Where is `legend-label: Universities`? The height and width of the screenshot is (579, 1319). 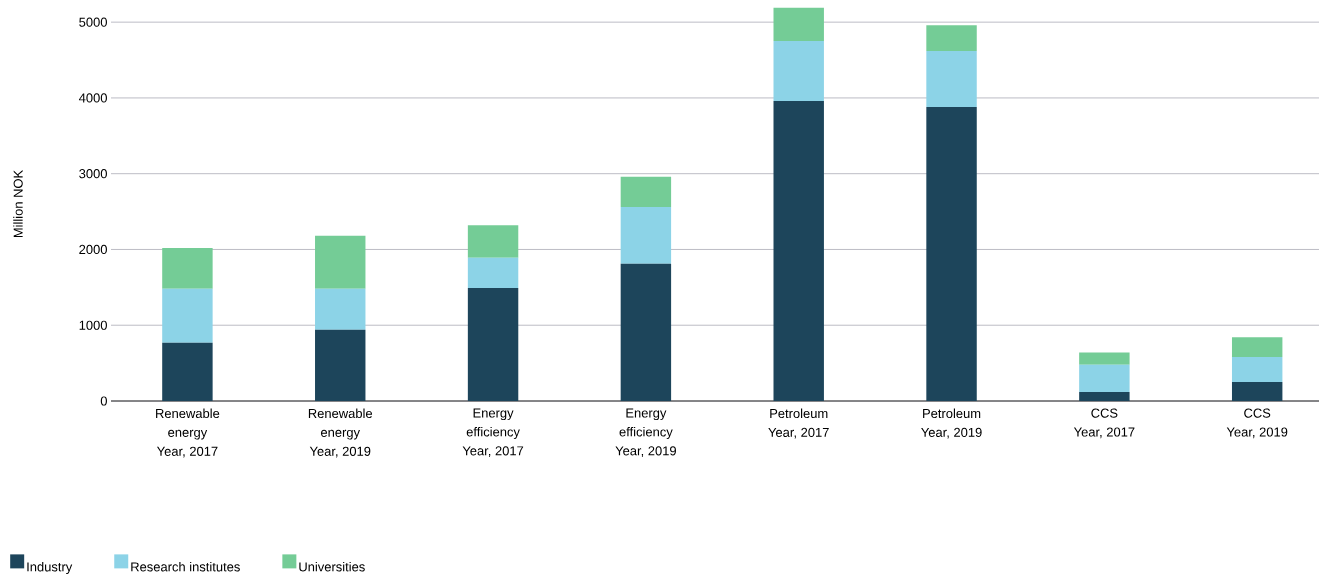
legend-label: Universities is located at coordinates (332, 566).